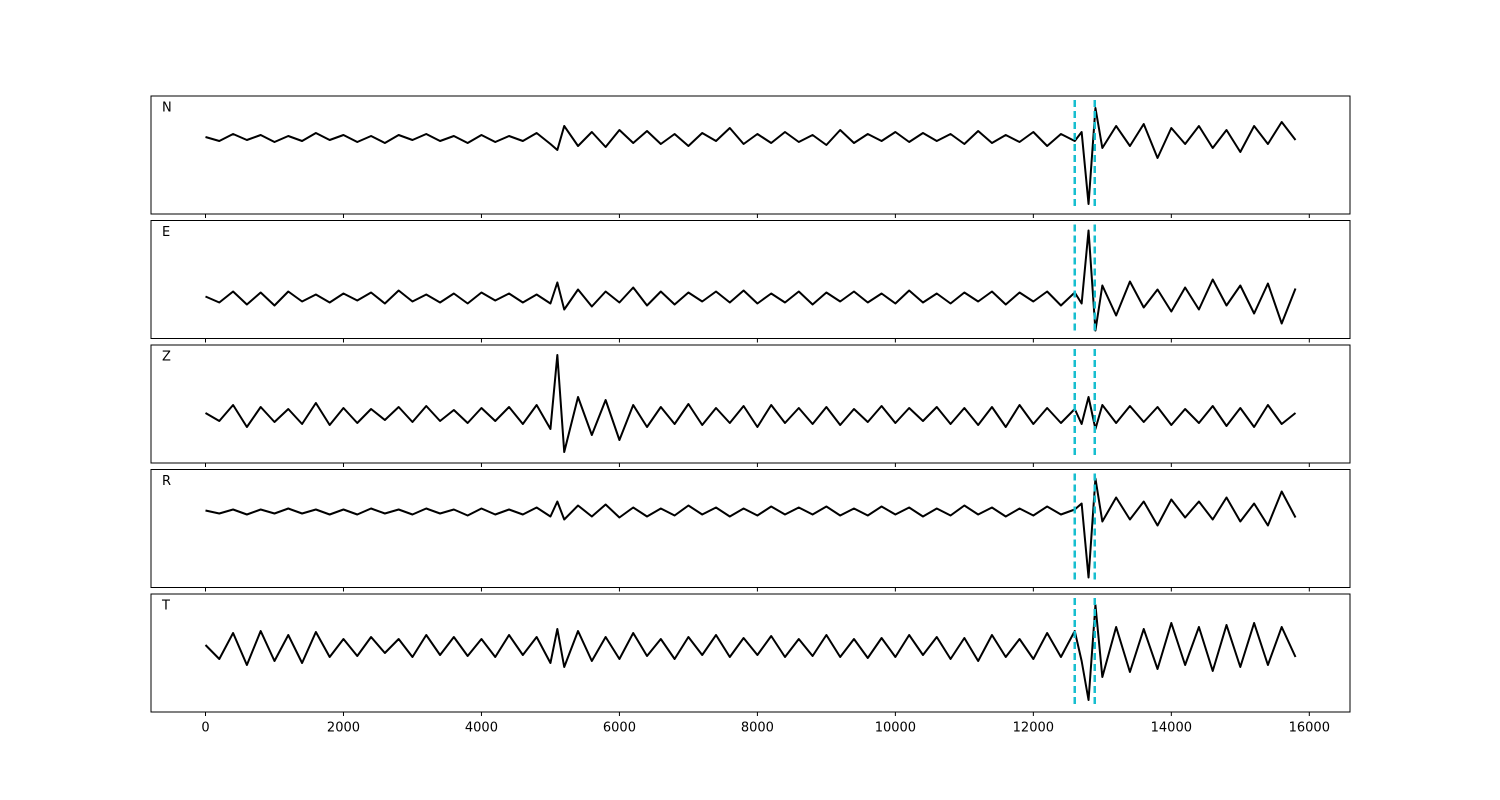 Image resolution: width=1500 pixels, height=800 pixels. Describe the element at coordinates (343, 728) in the screenshot. I see `x-tick-label: 2000` at that location.